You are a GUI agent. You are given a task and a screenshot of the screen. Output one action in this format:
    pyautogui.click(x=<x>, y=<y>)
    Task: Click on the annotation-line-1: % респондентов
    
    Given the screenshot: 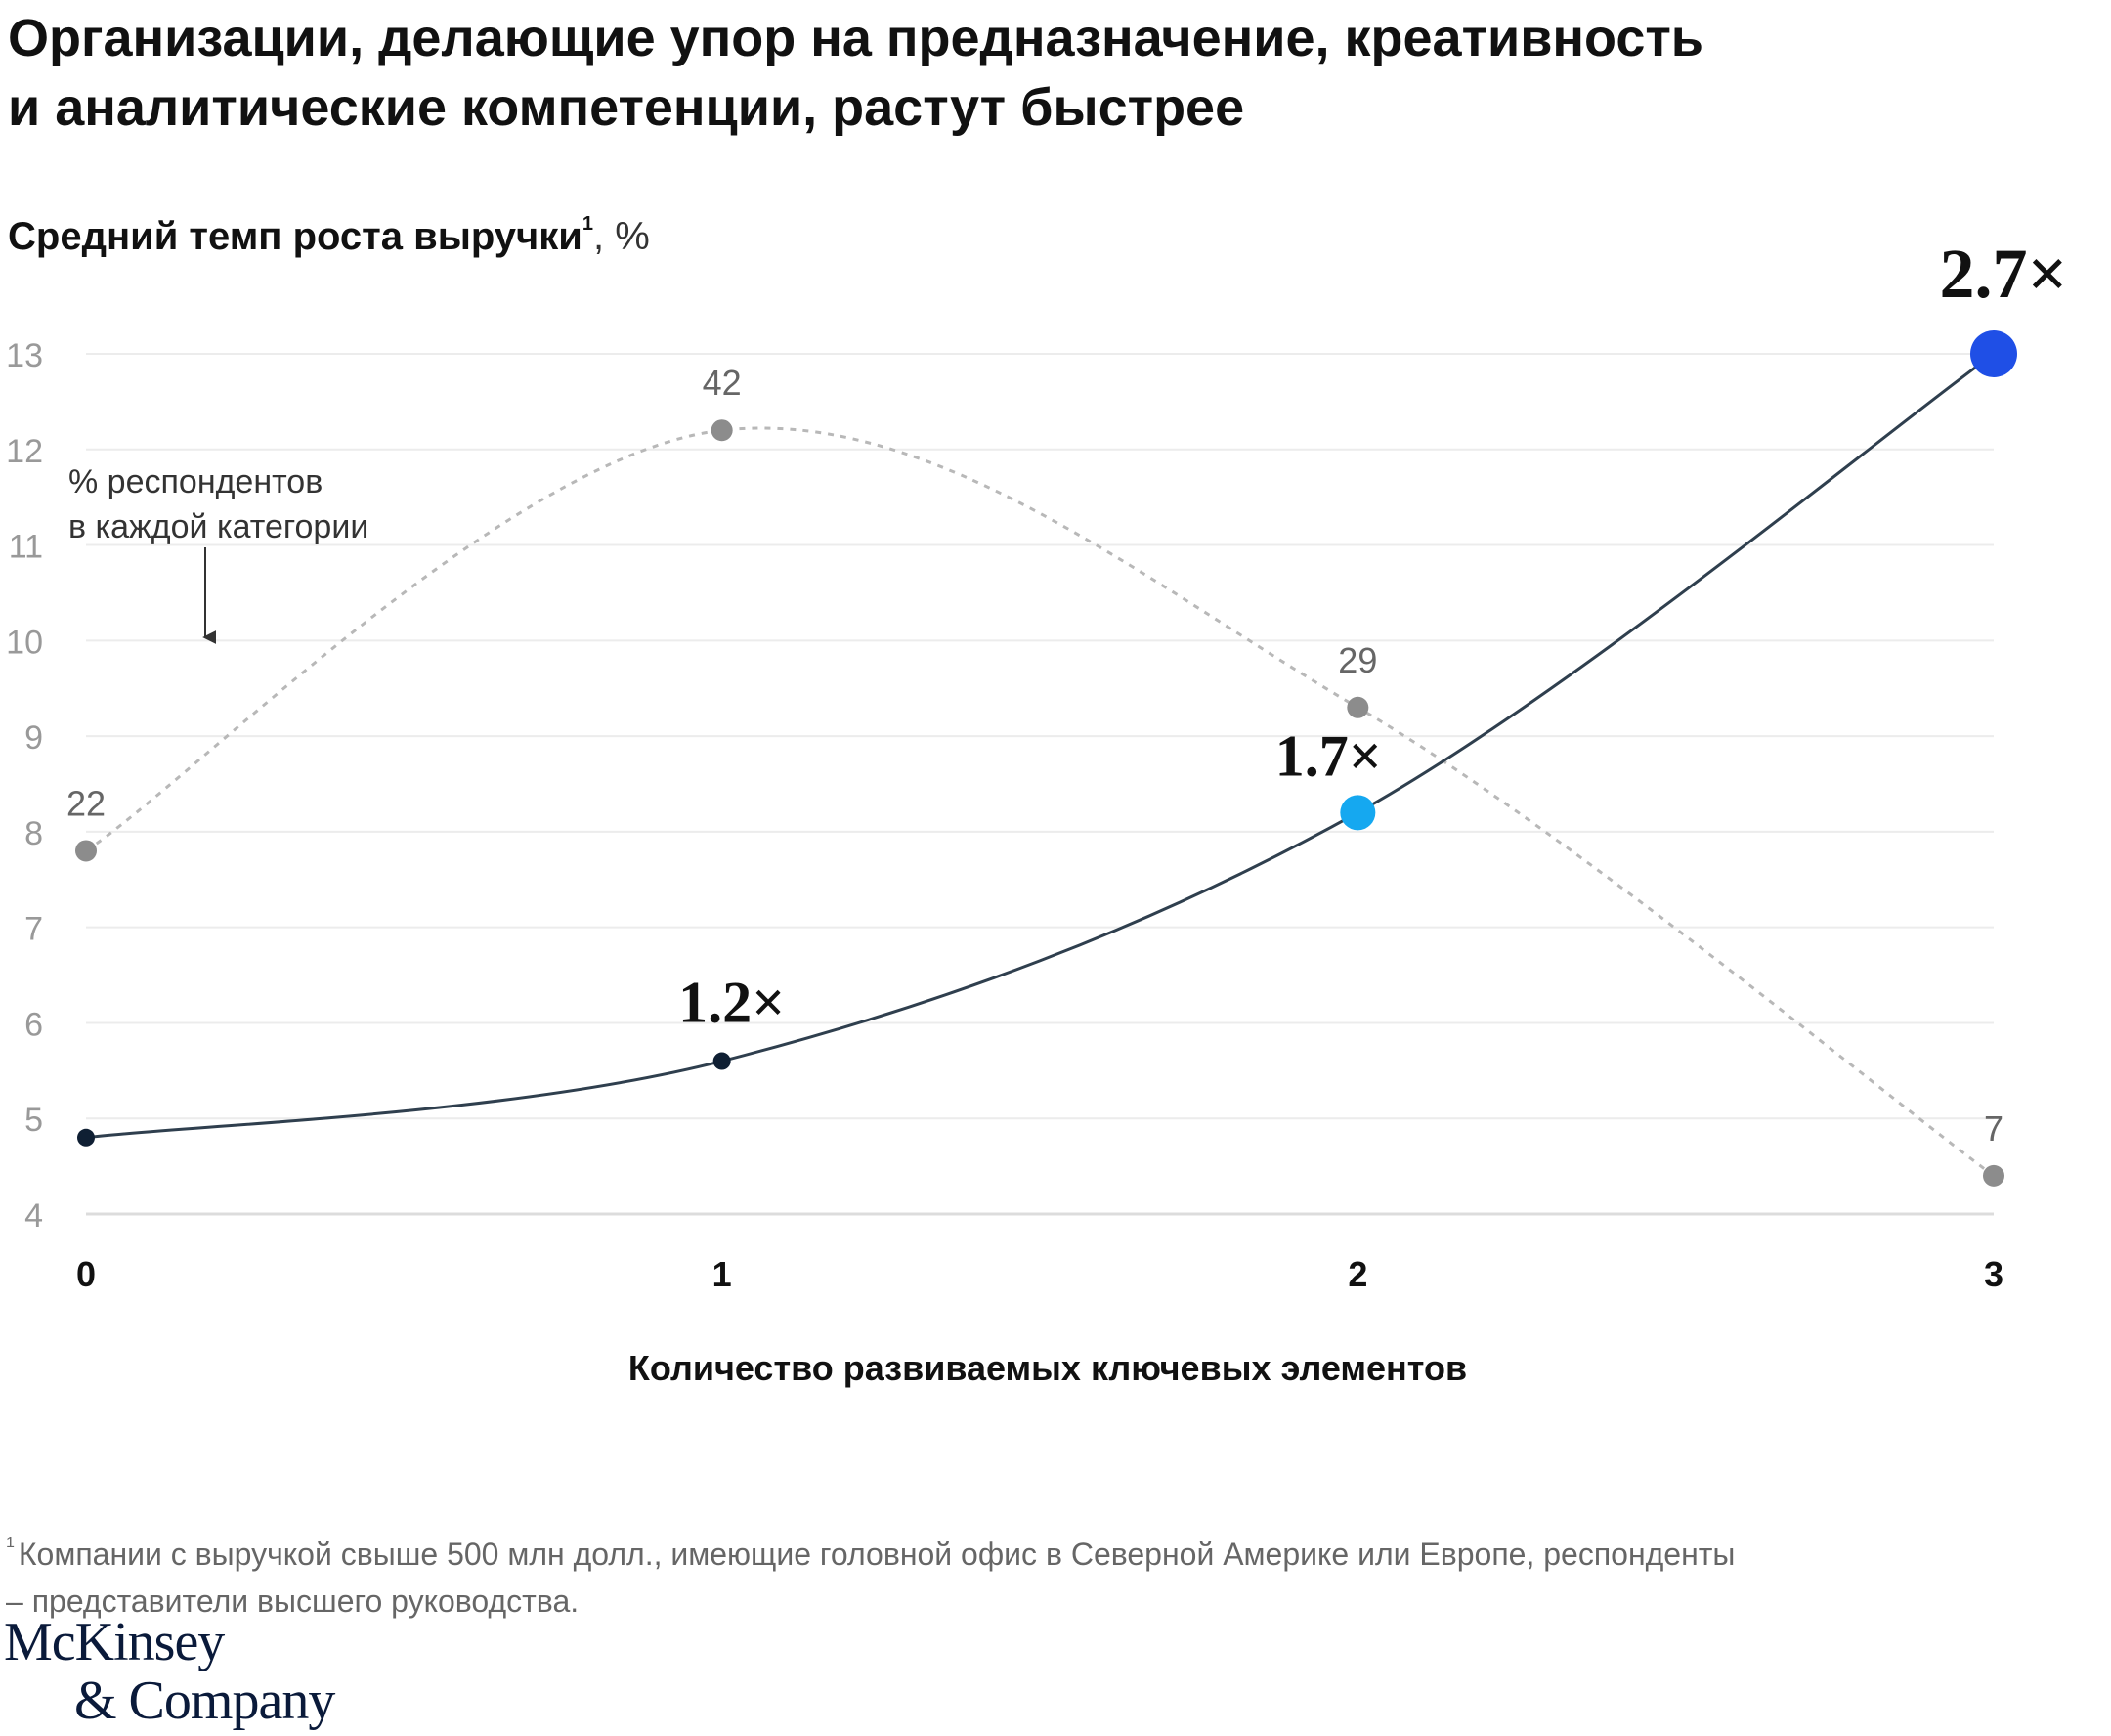 What is the action you would take?
    pyautogui.click(x=196, y=481)
    